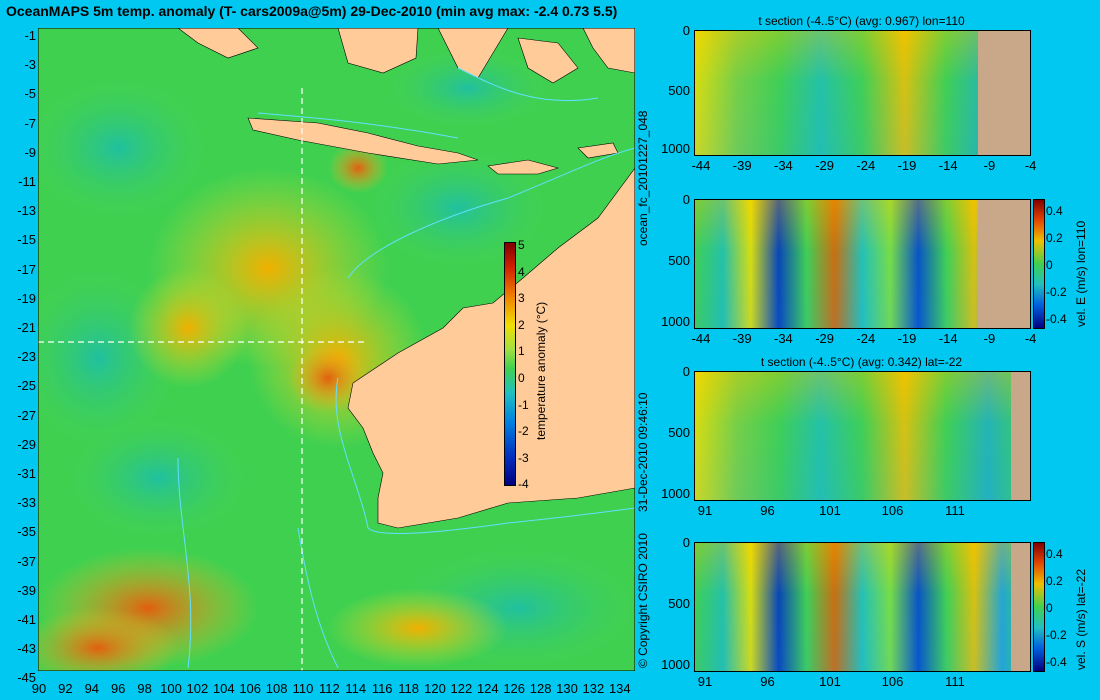 This screenshot has width=1100, height=700. I want to click on velocity-colorbar-tick: 0.4, so click(1054, 554).